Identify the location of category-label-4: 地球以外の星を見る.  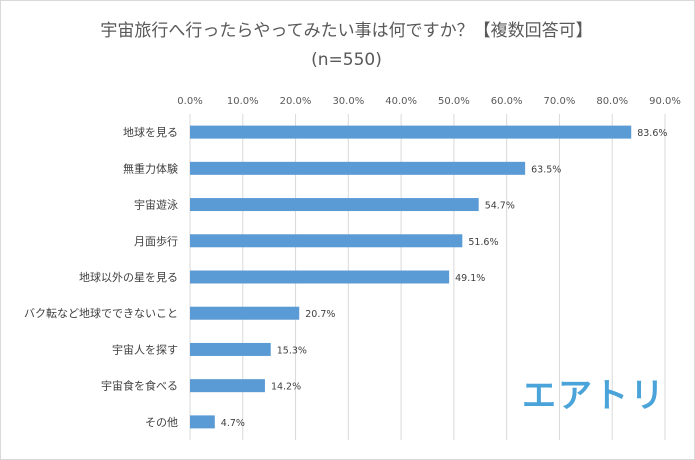
(128, 277).